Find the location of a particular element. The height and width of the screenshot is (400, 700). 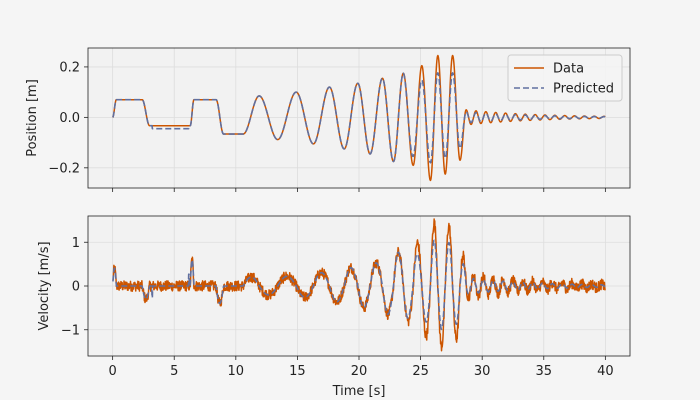

xtick-label: 25 is located at coordinates (420, 371).